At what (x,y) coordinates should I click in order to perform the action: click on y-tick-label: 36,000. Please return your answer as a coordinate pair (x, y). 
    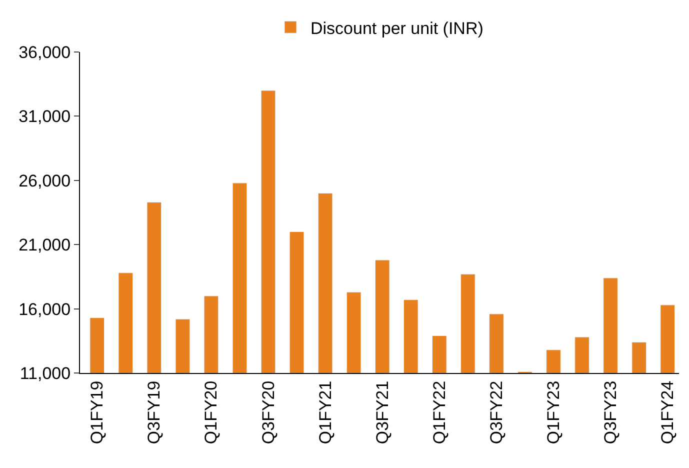
    Looking at the image, I should click on (44, 52).